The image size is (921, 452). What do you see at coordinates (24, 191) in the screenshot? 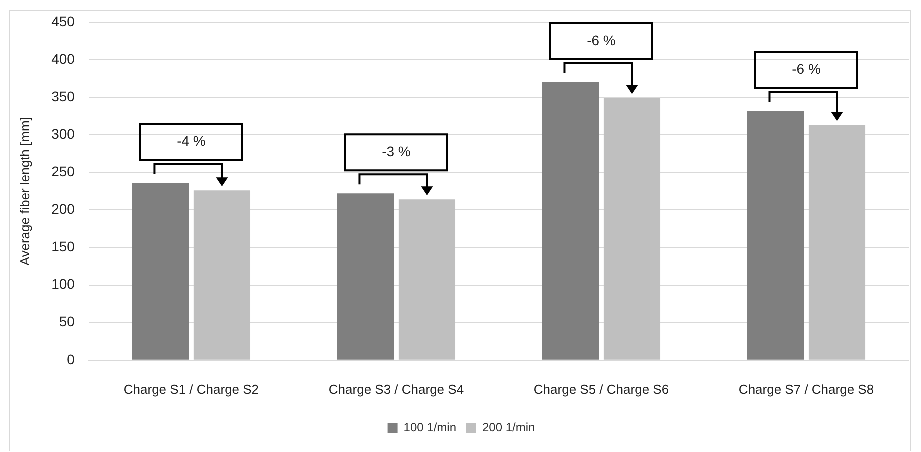
I see `y-axis-title: Average fiber length [mm]` at bounding box center [24, 191].